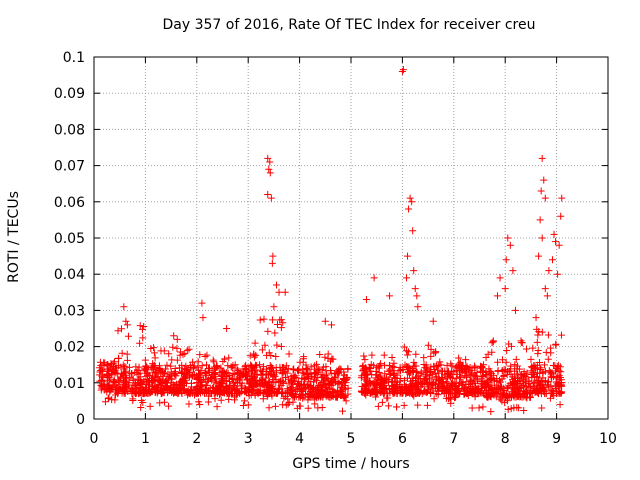  What do you see at coordinates (351, 464) in the screenshot?
I see `x-axis-label: GPS time / hours` at bounding box center [351, 464].